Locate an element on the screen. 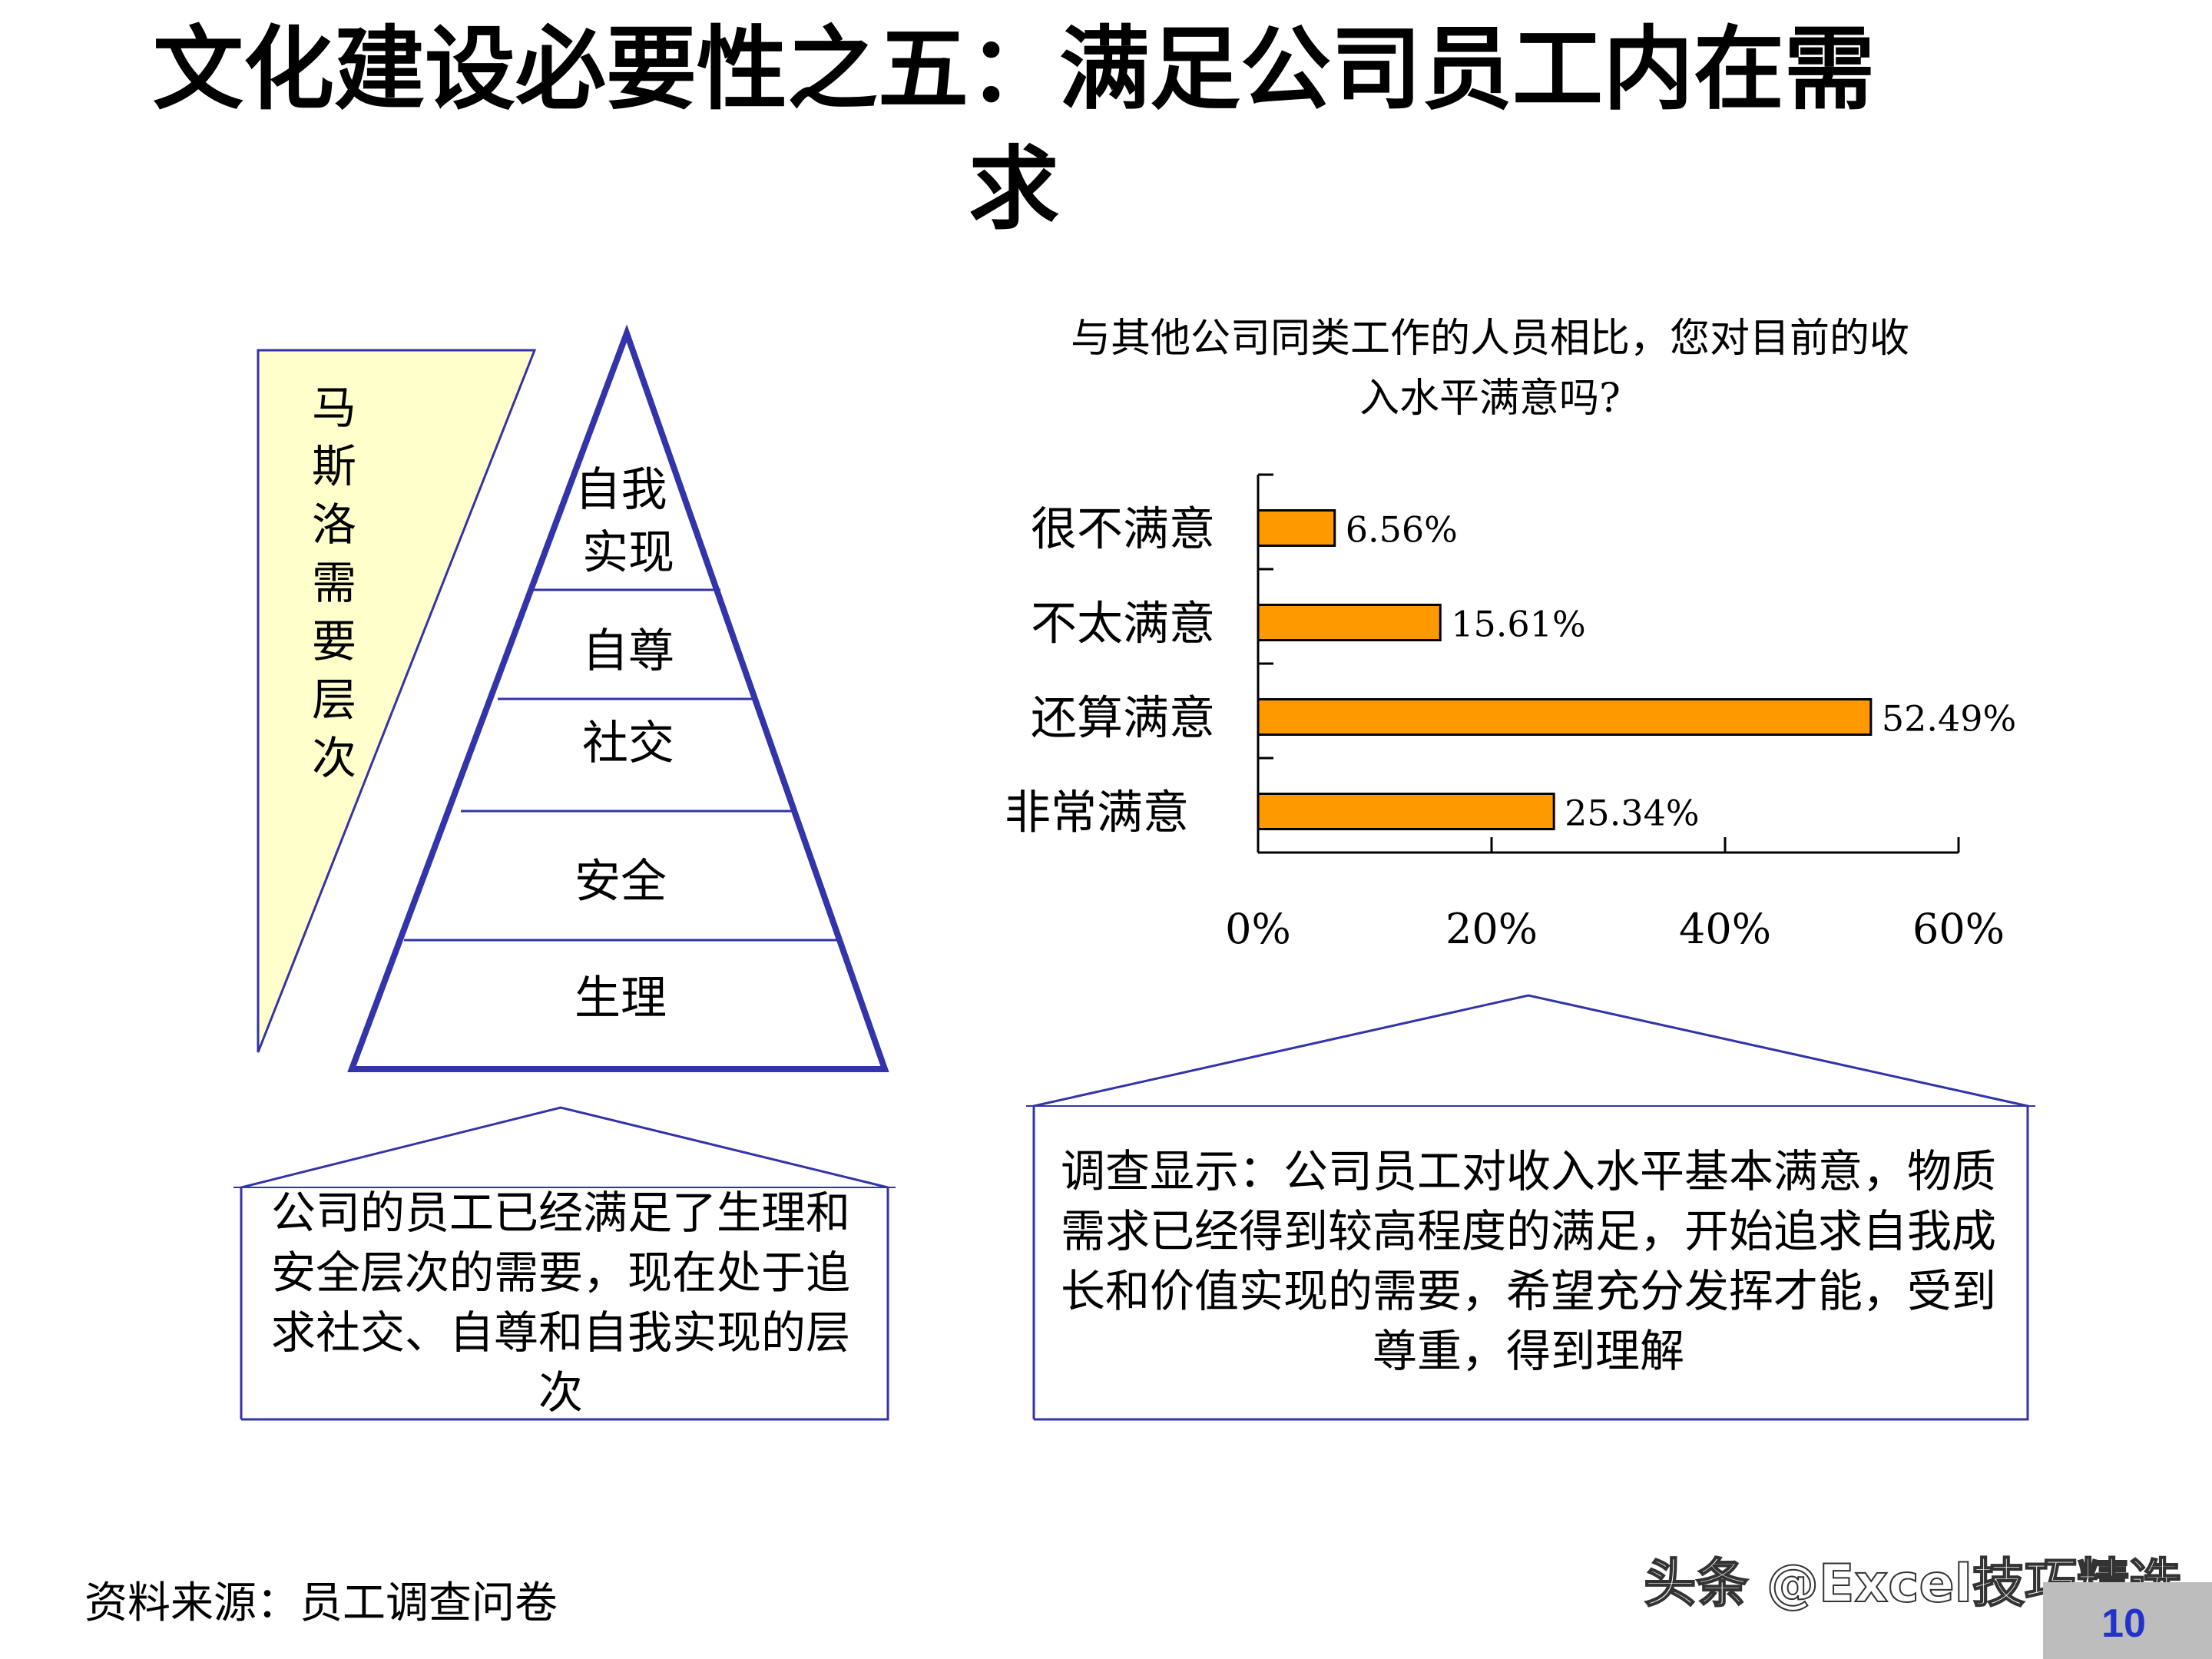 The height and width of the screenshot is (1659, 2212). right-house-outline is located at coordinates (1531, 1207).